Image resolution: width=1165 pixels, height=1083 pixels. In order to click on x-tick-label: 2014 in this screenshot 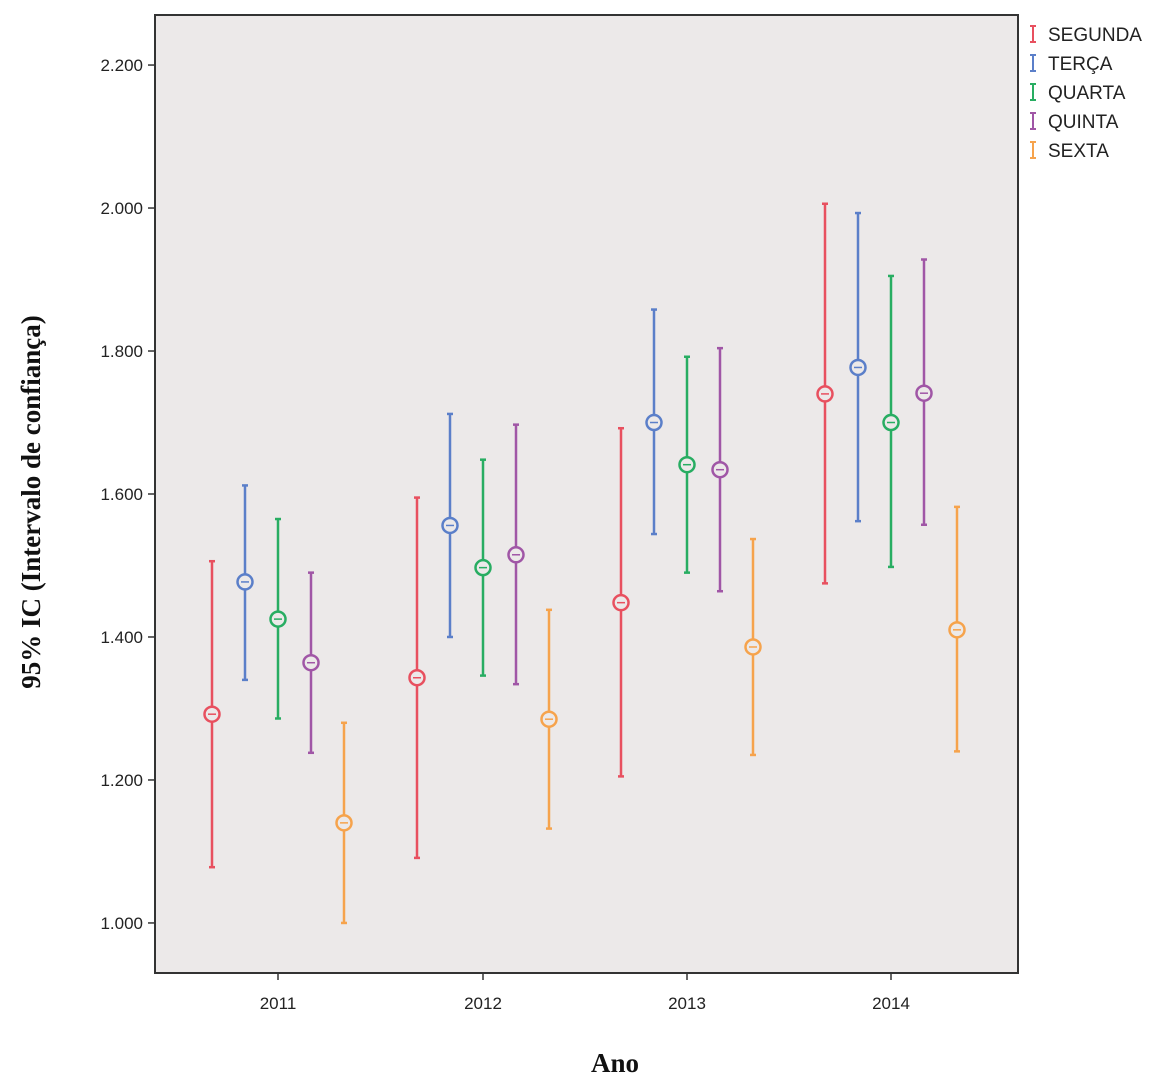, I will do `click(891, 1003)`.